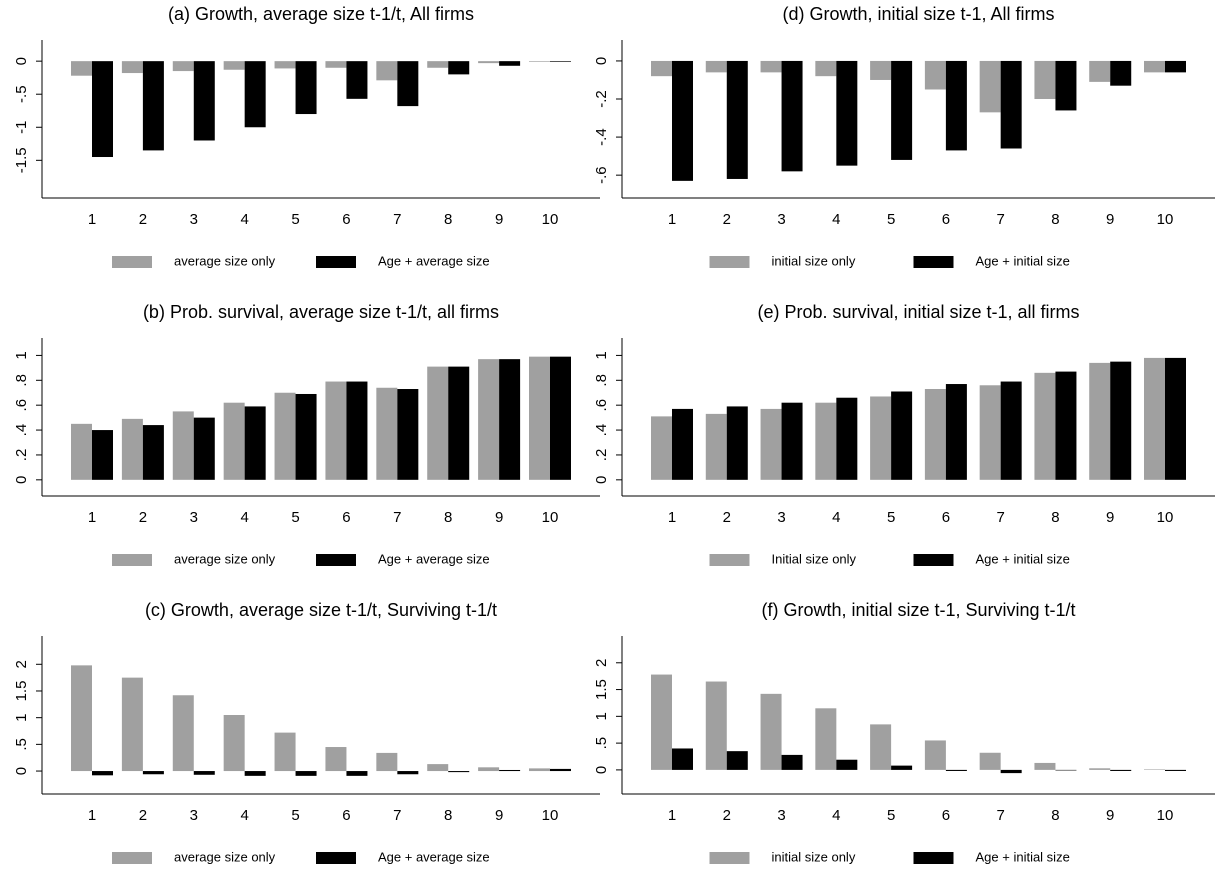 The height and width of the screenshot is (871, 1228). I want to click on legend-label: Age + initial size, so click(1023, 558).